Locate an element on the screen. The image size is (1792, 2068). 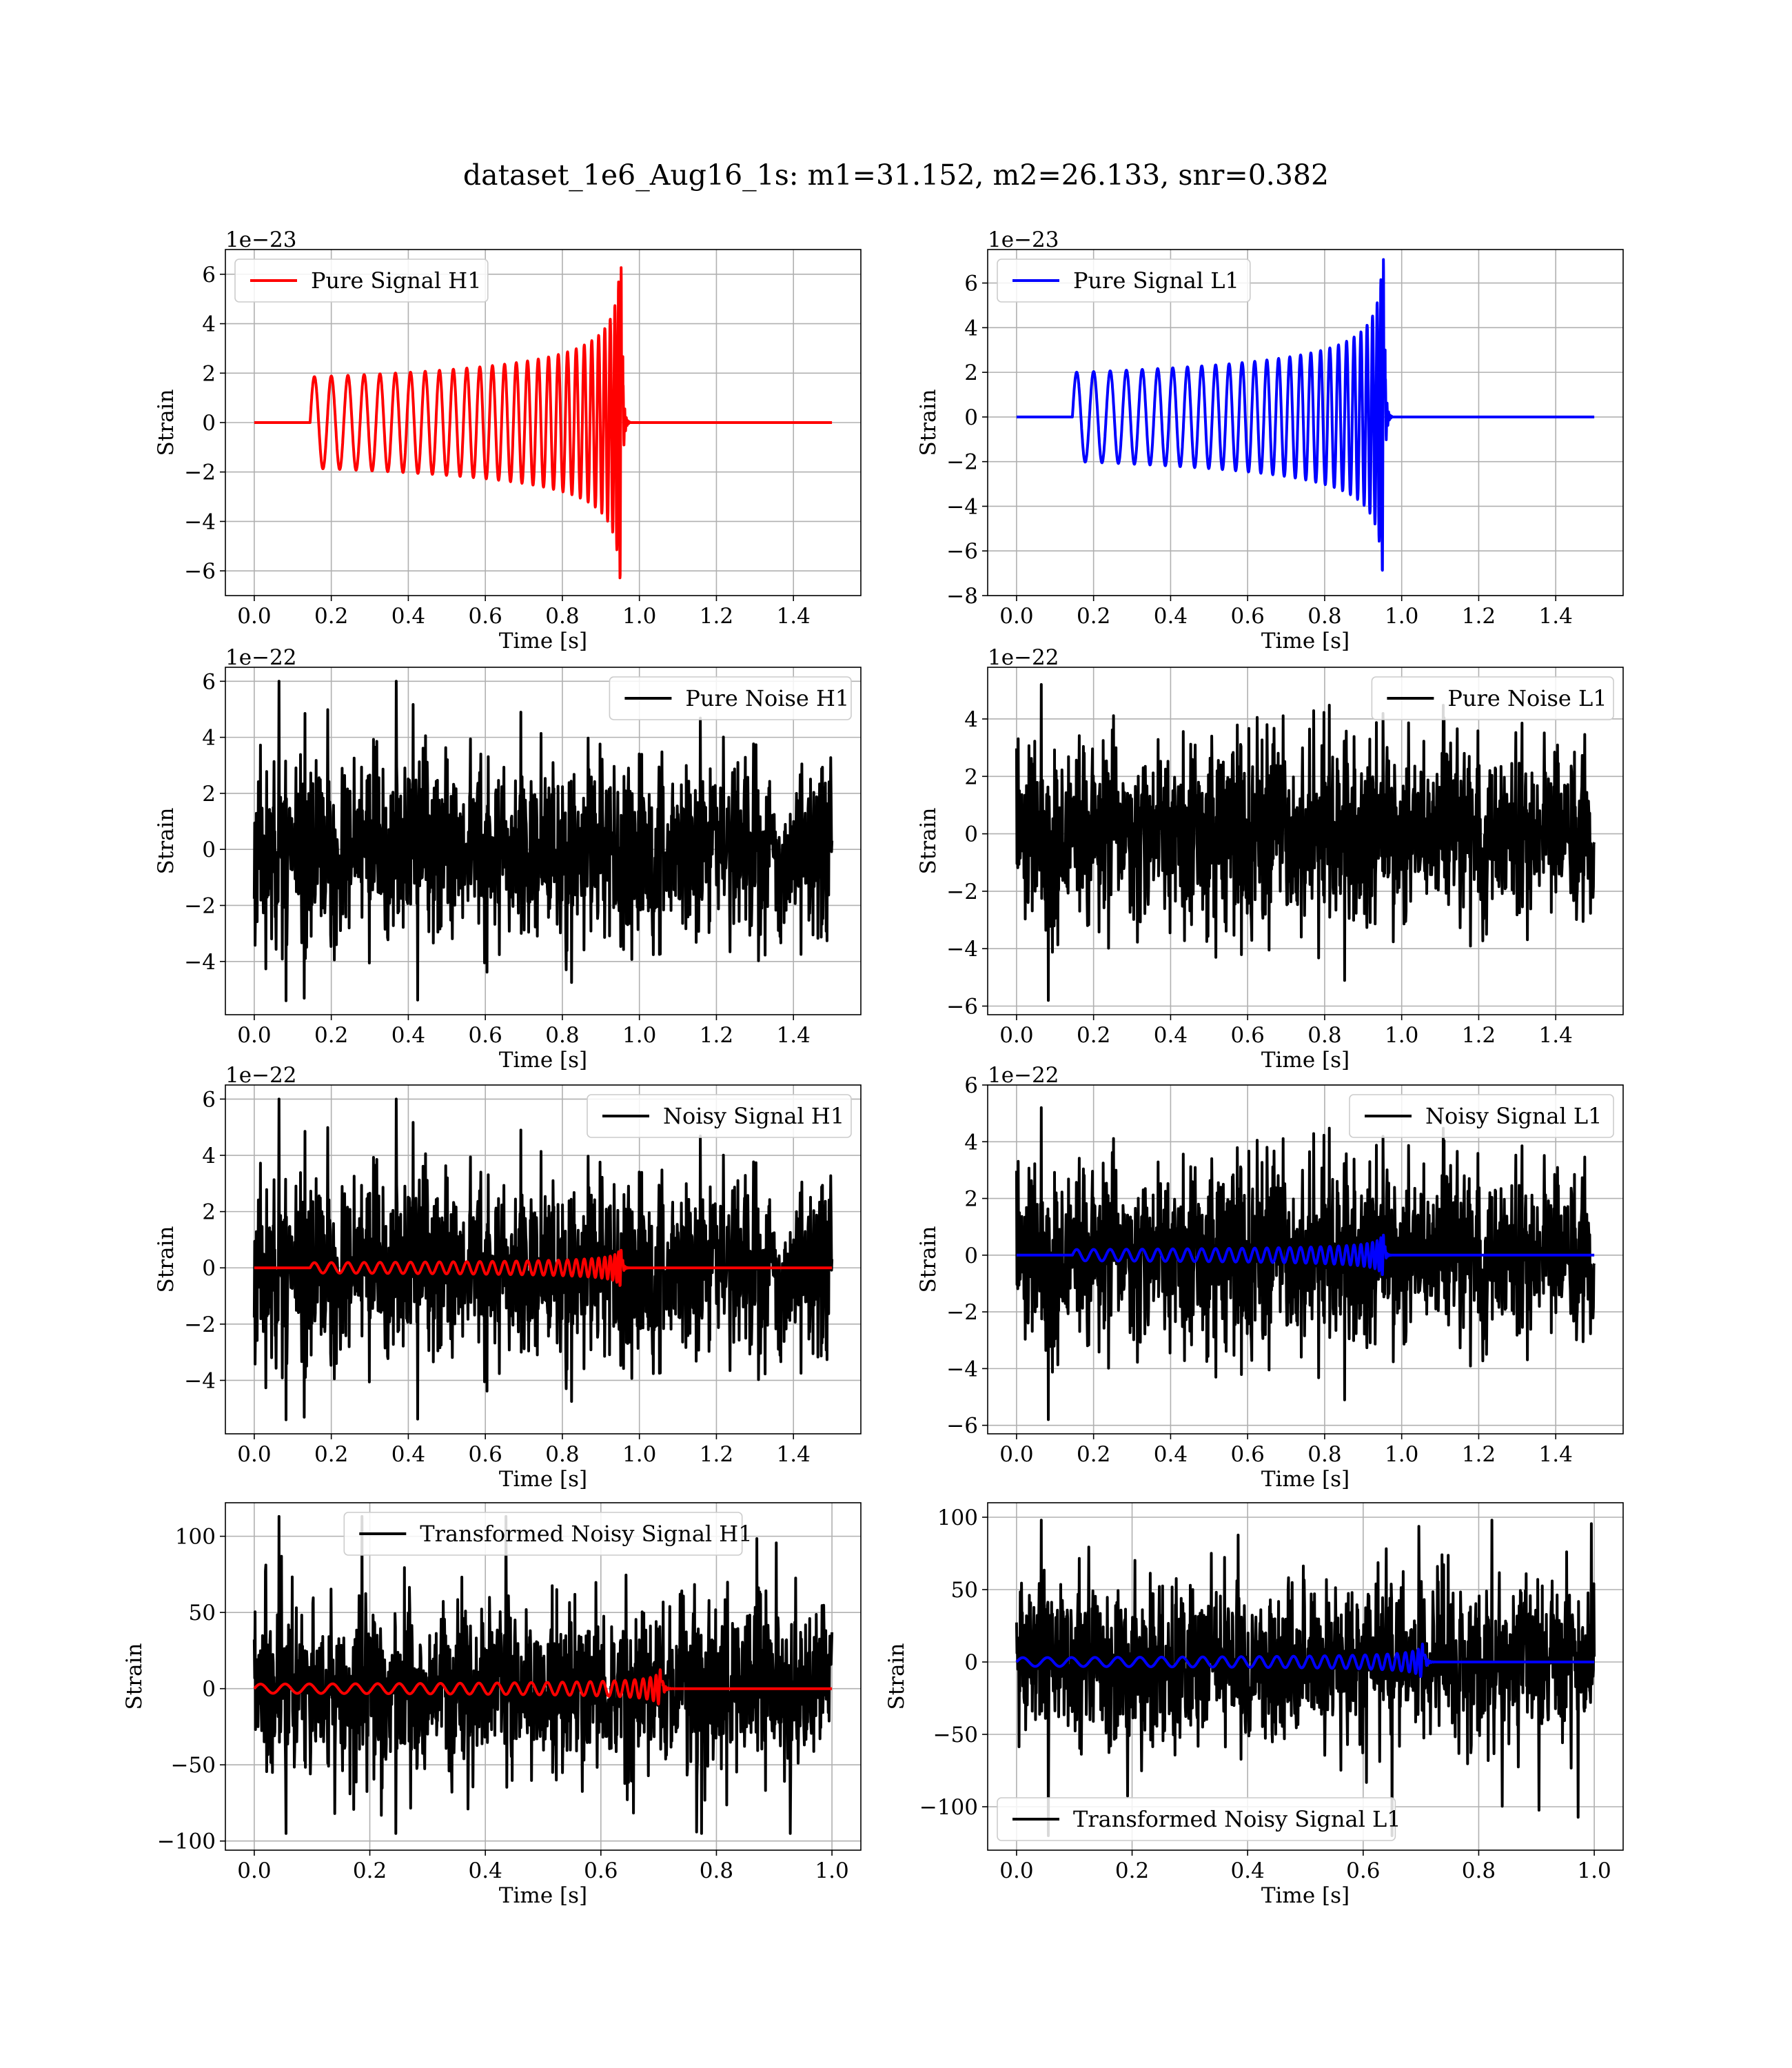
legend: Pure Noise L1 is located at coordinates (1492, 698).